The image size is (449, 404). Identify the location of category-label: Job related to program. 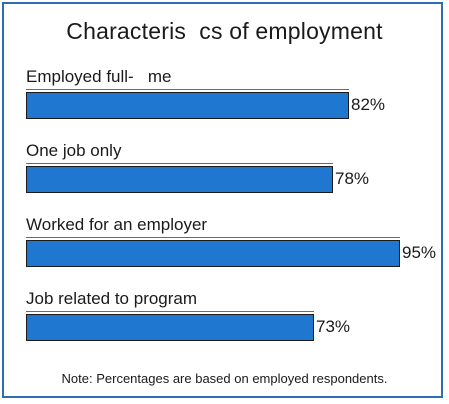
(112, 298).